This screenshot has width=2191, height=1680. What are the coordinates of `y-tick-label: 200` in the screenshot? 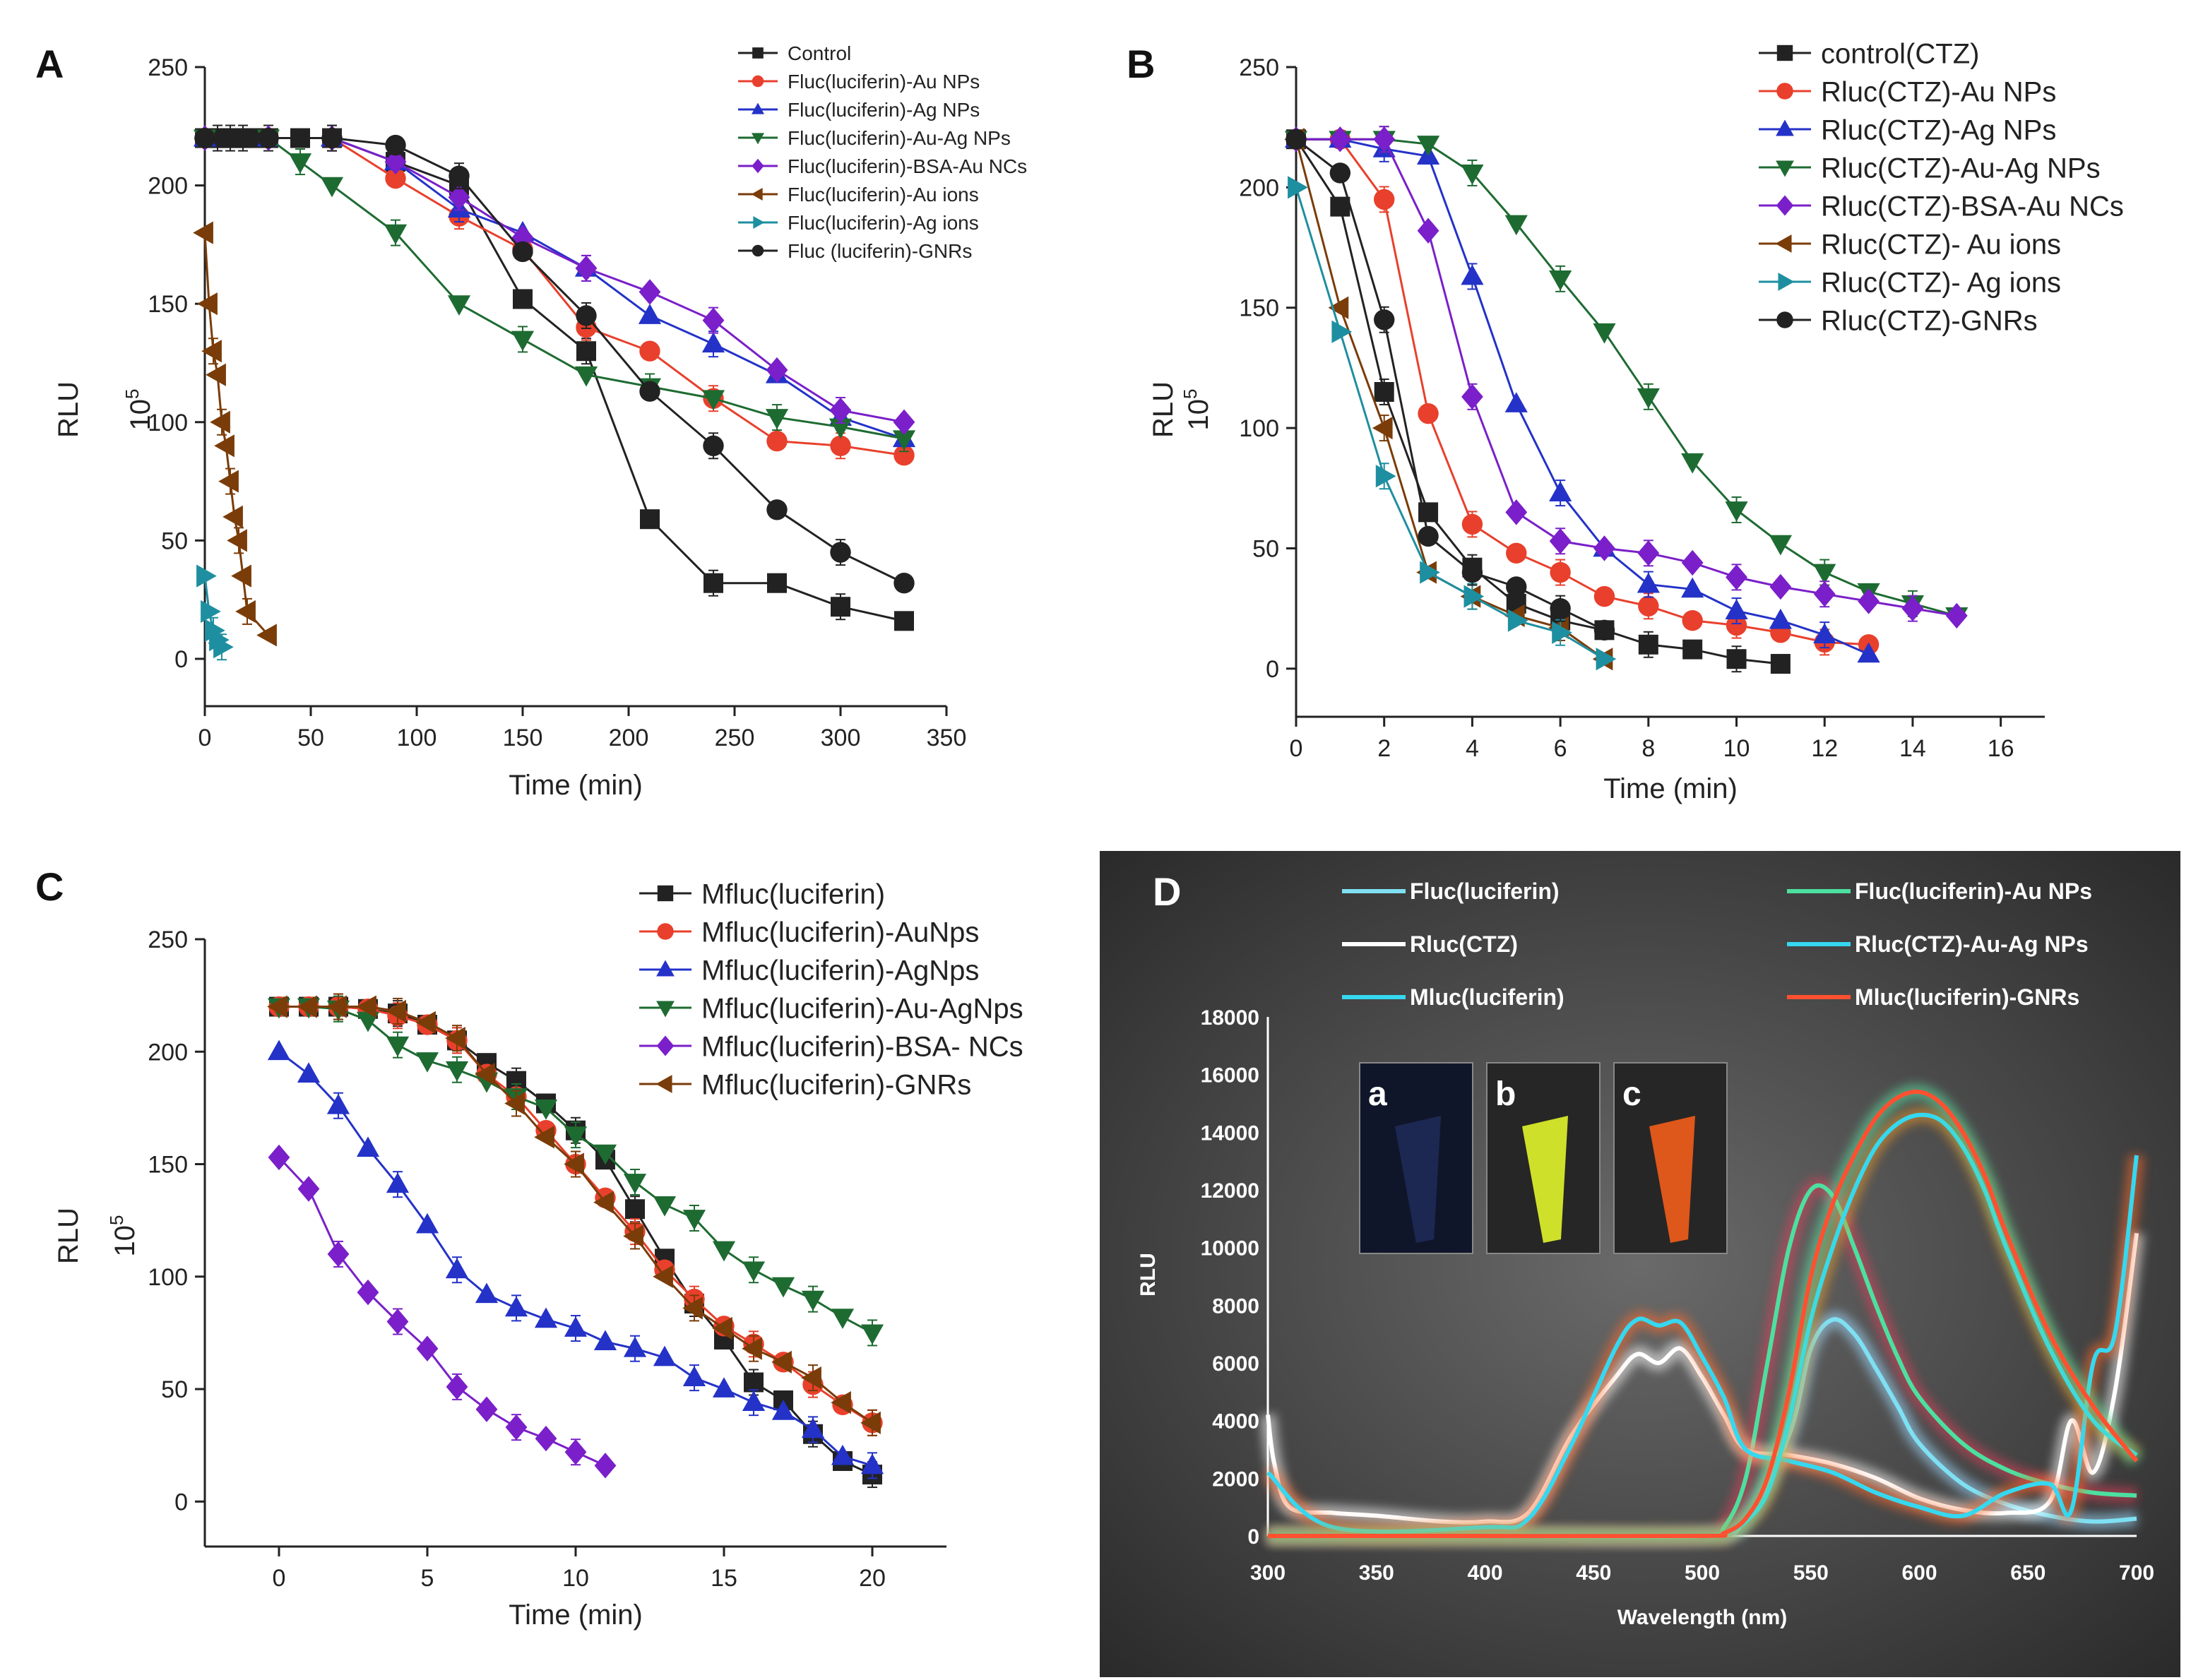 It's located at (168, 1053).